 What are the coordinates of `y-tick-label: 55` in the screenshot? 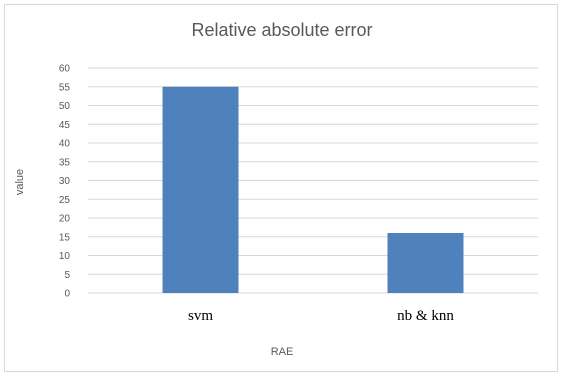 It's located at (65, 87).